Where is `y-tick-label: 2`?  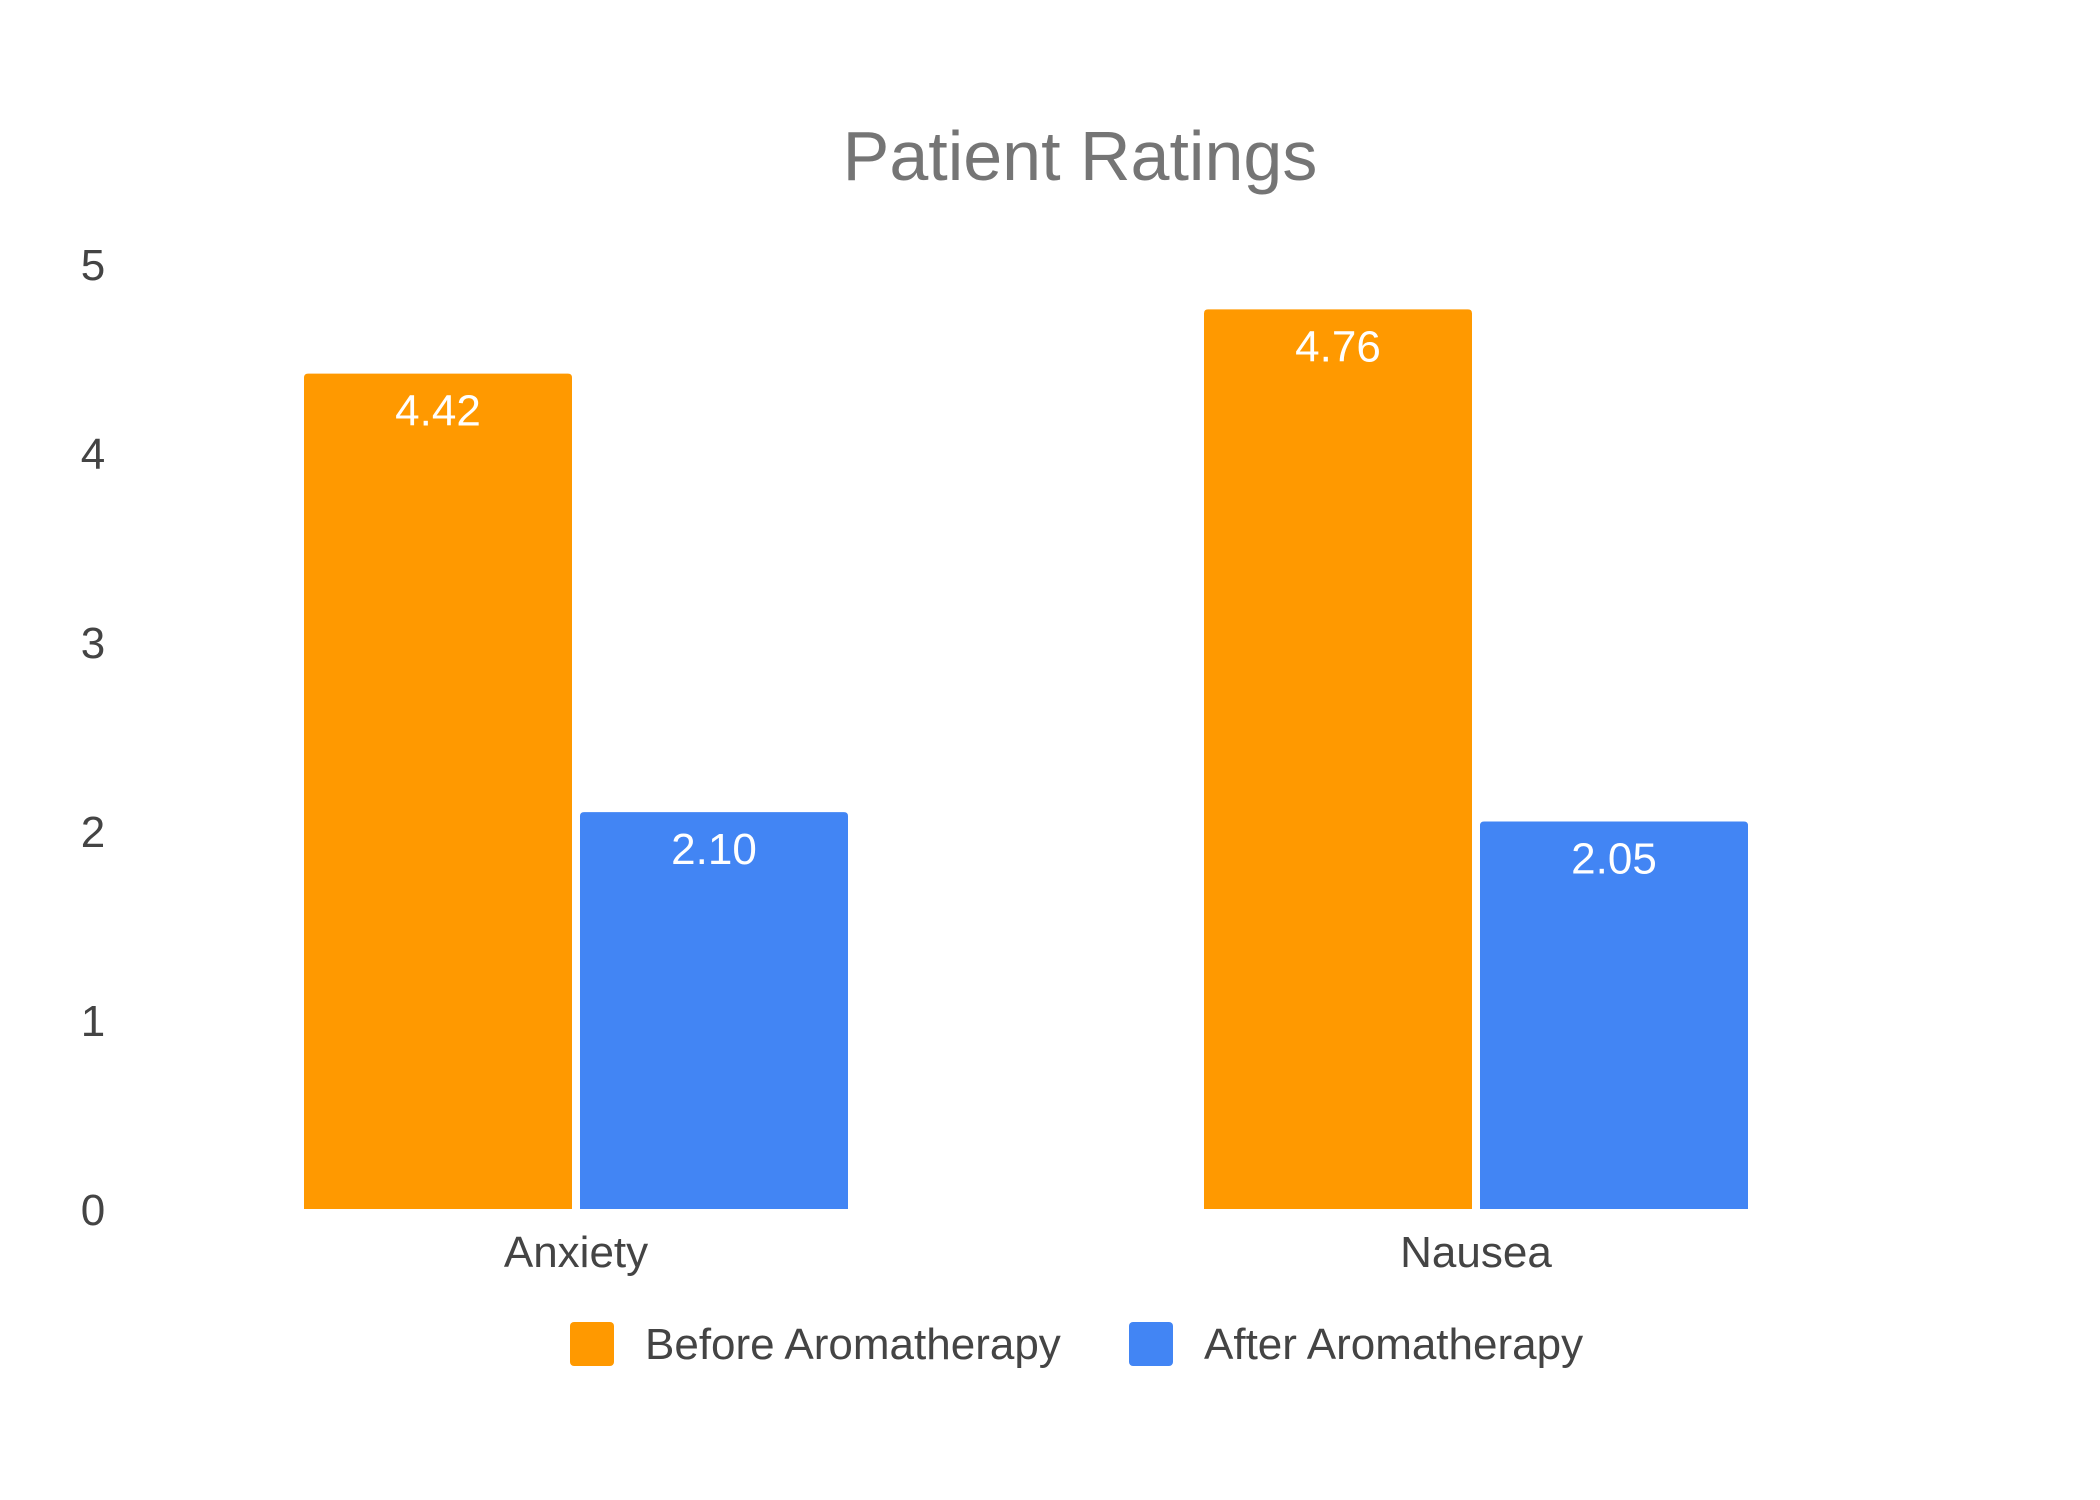
y-tick-label: 2 is located at coordinates (93, 832).